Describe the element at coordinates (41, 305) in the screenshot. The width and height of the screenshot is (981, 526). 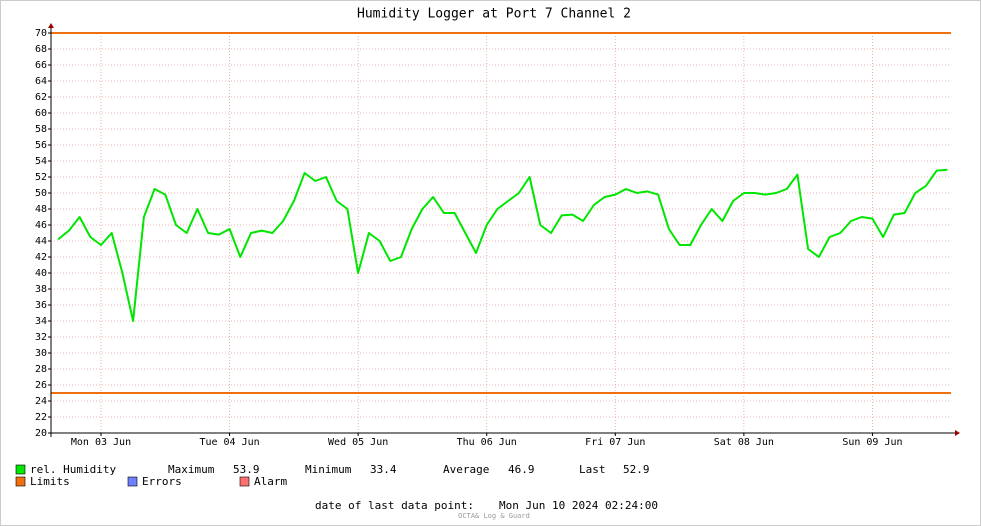
I see `y-tick-label: 36` at that location.